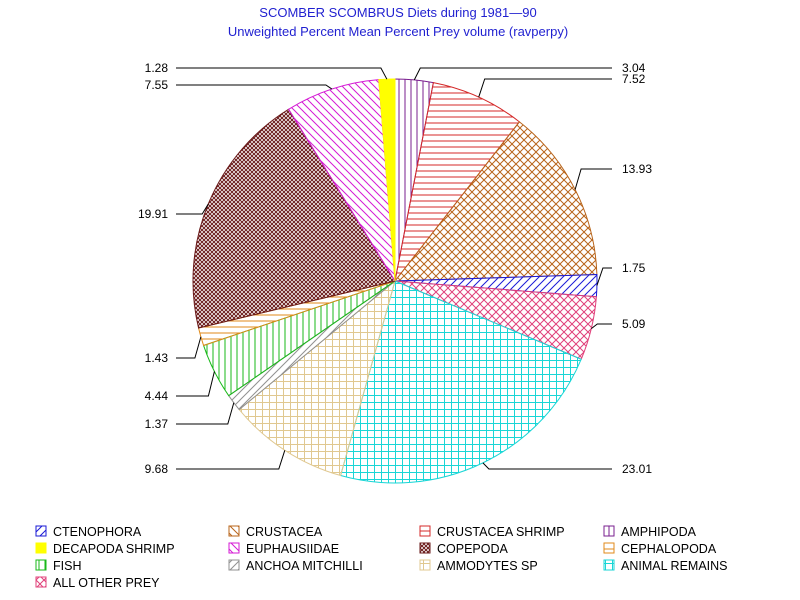 Image resolution: width=800 pixels, height=600 pixels. Describe the element at coordinates (634, 324) in the screenshot. I see `slice-label-all-other-prey: 5.09` at that location.